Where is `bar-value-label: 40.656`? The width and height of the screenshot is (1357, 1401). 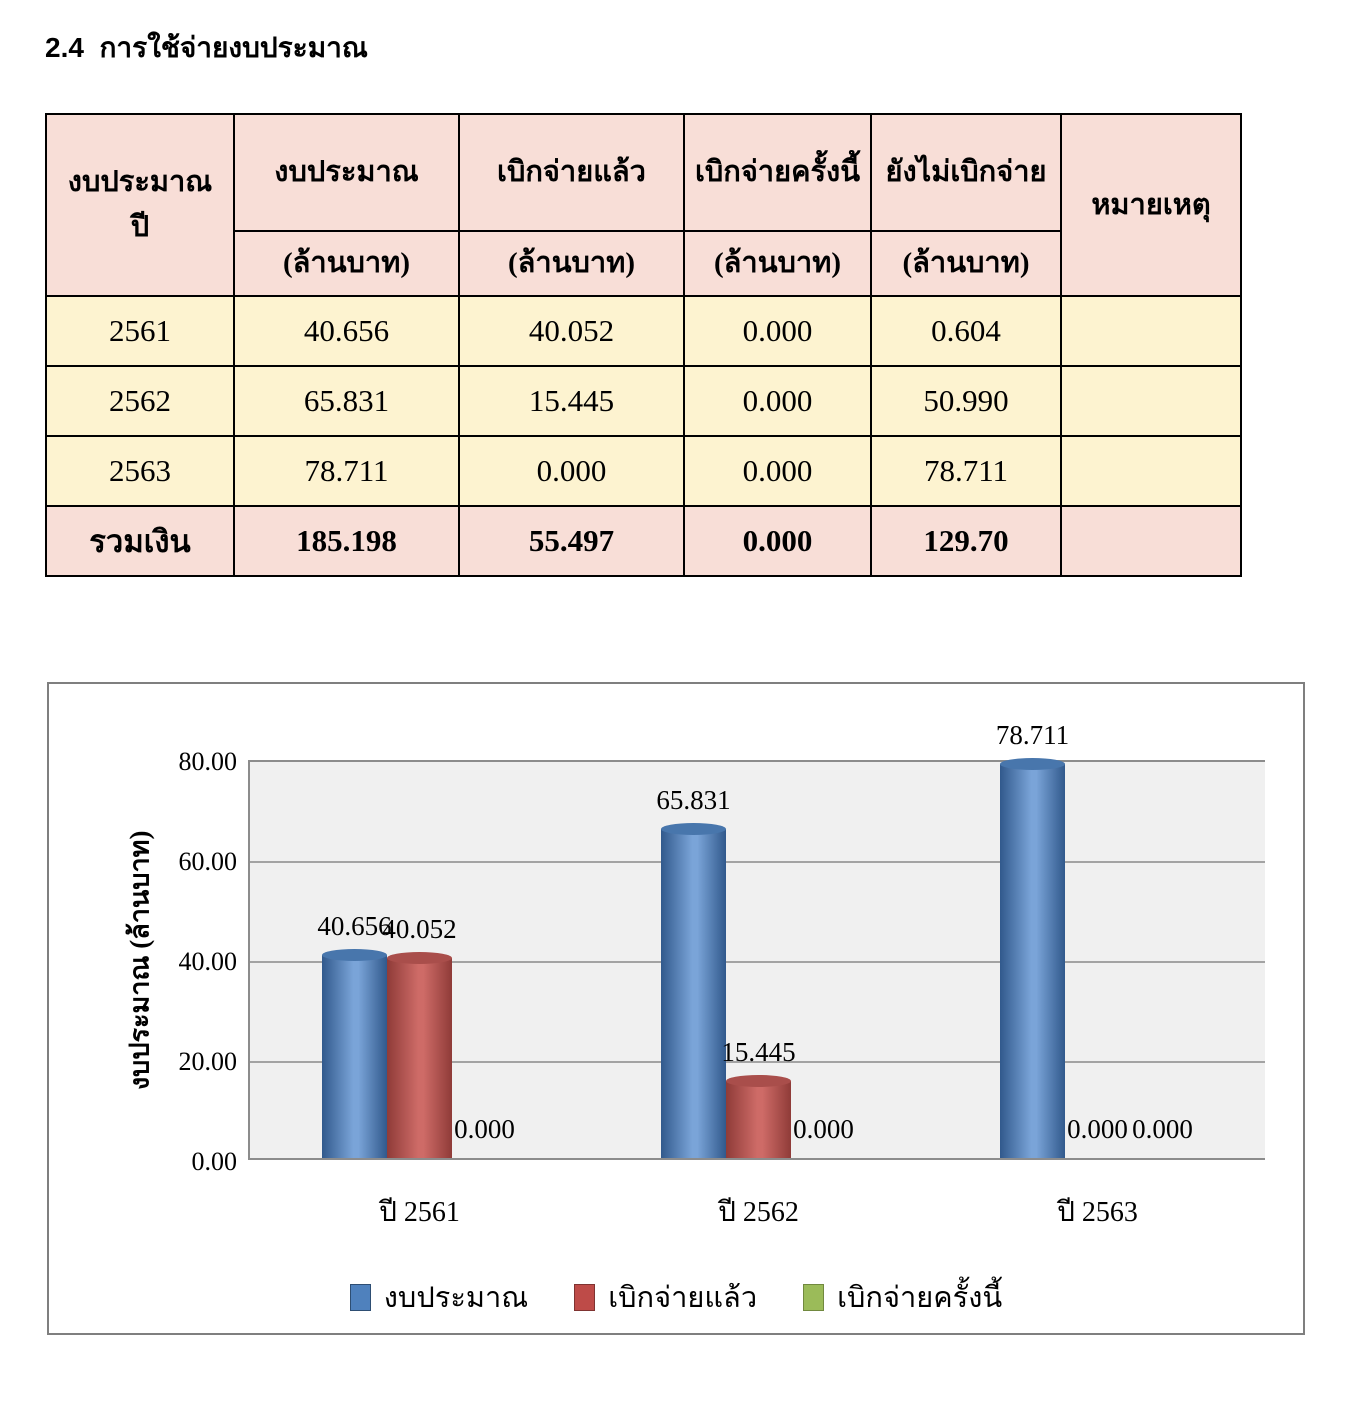
bar-value-label: 40.656 is located at coordinates (354, 926).